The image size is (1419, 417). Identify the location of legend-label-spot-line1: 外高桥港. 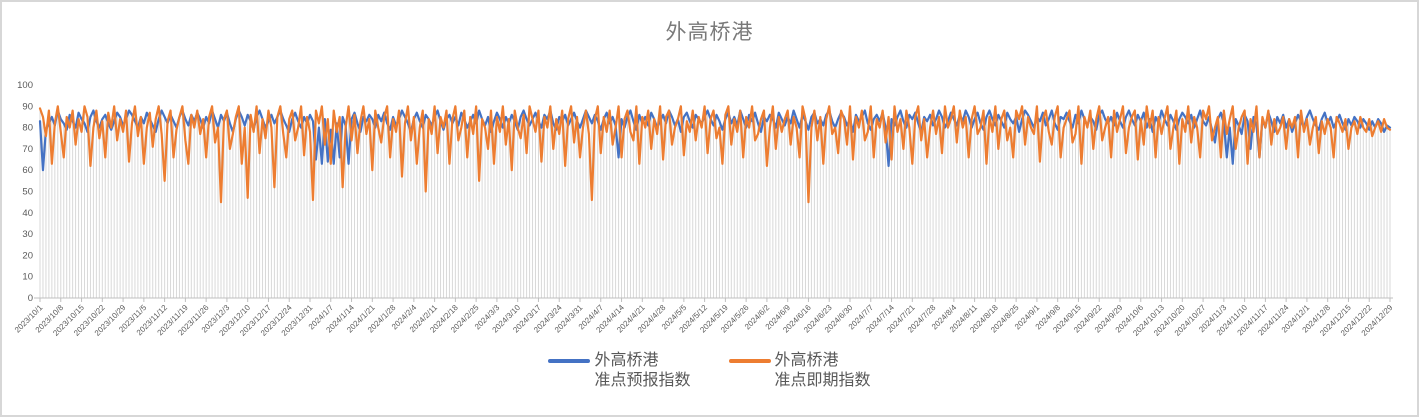
(806, 360).